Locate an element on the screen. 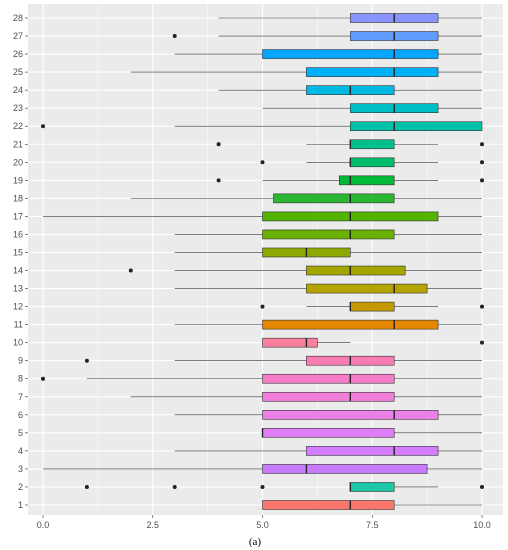 The height and width of the screenshot is (550, 508). x-tick-label: 0.0 is located at coordinates (43, 525).